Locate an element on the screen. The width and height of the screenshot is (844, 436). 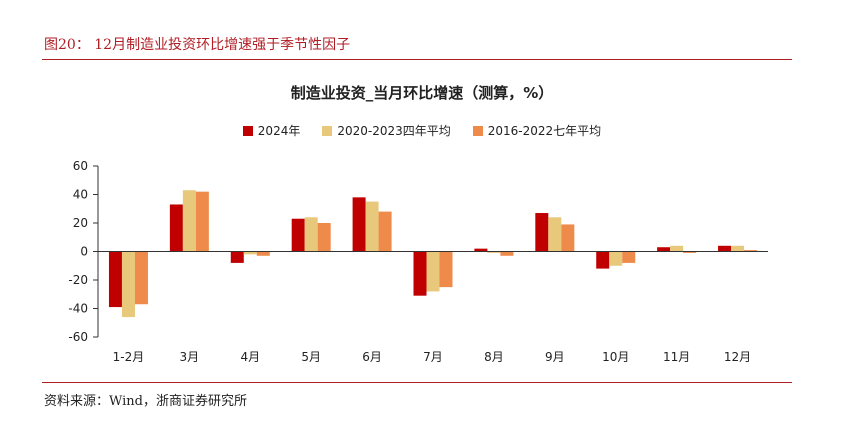
bar-8月-series-1 is located at coordinates (481, 250).